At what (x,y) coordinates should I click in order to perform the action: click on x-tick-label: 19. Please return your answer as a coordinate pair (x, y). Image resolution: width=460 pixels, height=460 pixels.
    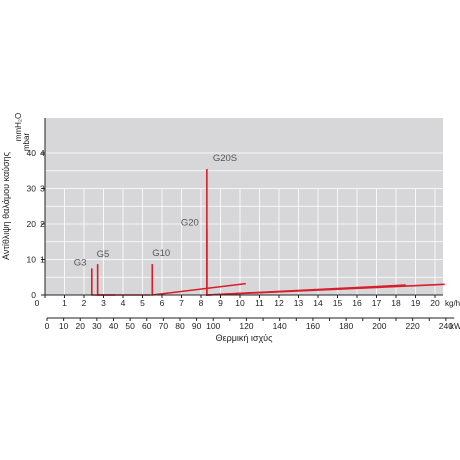
    Looking at the image, I should click on (416, 303).